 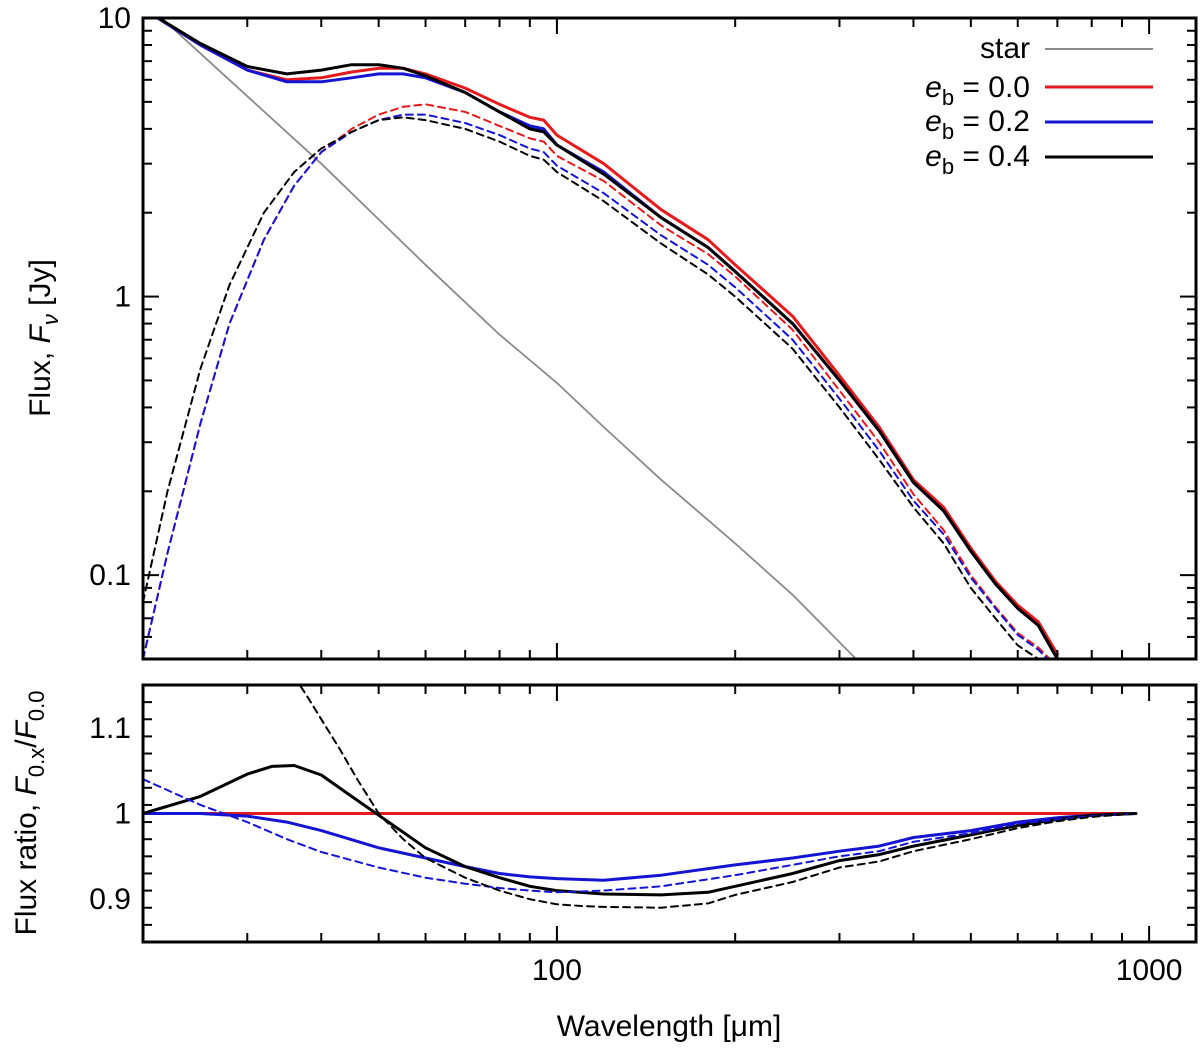 I want to click on legend-entry-eb-0.4: eb = 0.4, so click(x=1039, y=159).